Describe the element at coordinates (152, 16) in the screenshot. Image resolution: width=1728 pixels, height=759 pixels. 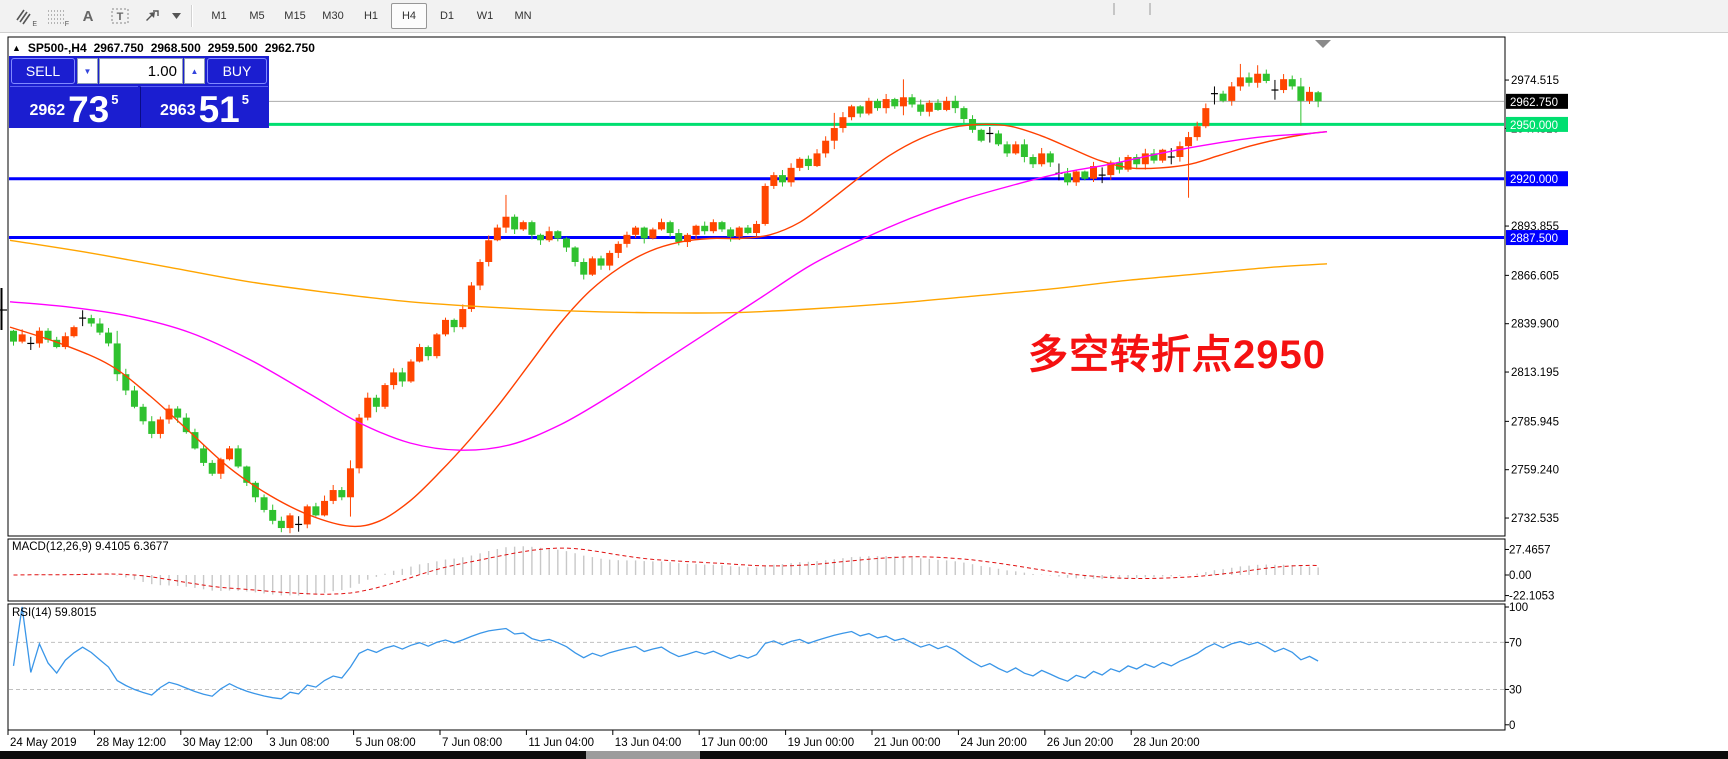
I see `cursor-arrows-icon` at that location.